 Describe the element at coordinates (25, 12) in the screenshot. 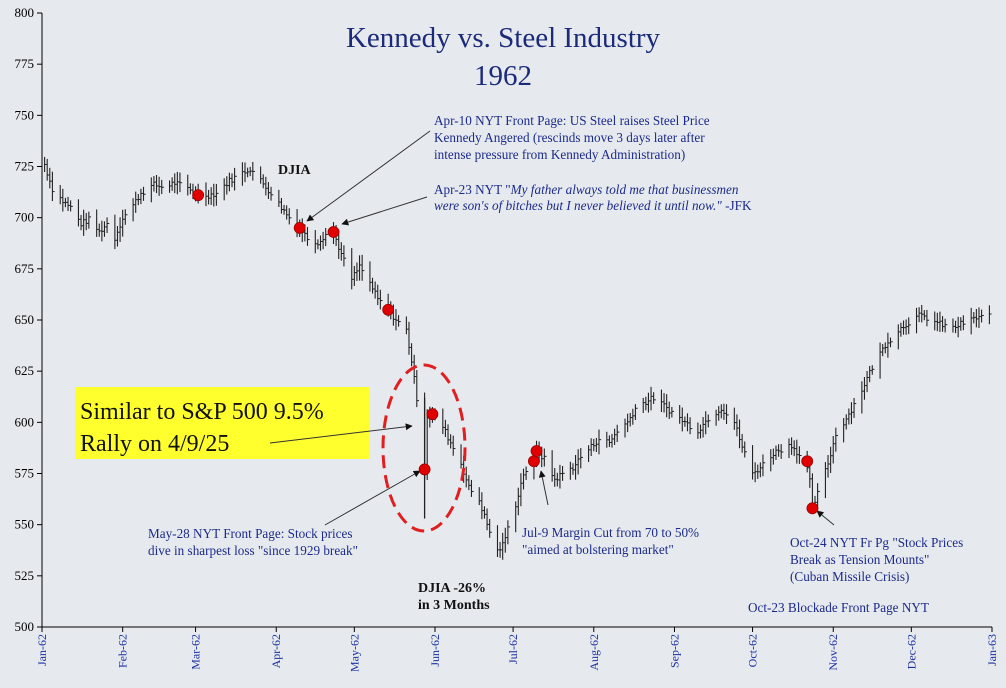

I see `y-tick-label: 800` at that location.